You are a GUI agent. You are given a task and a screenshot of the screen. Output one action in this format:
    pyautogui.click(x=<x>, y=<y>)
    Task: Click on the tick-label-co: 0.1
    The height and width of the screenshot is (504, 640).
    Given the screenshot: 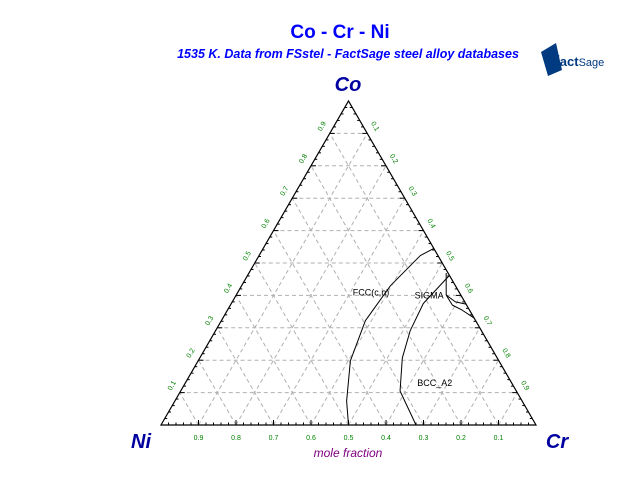 What is the action you would take?
    pyautogui.click(x=172, y=386)
    